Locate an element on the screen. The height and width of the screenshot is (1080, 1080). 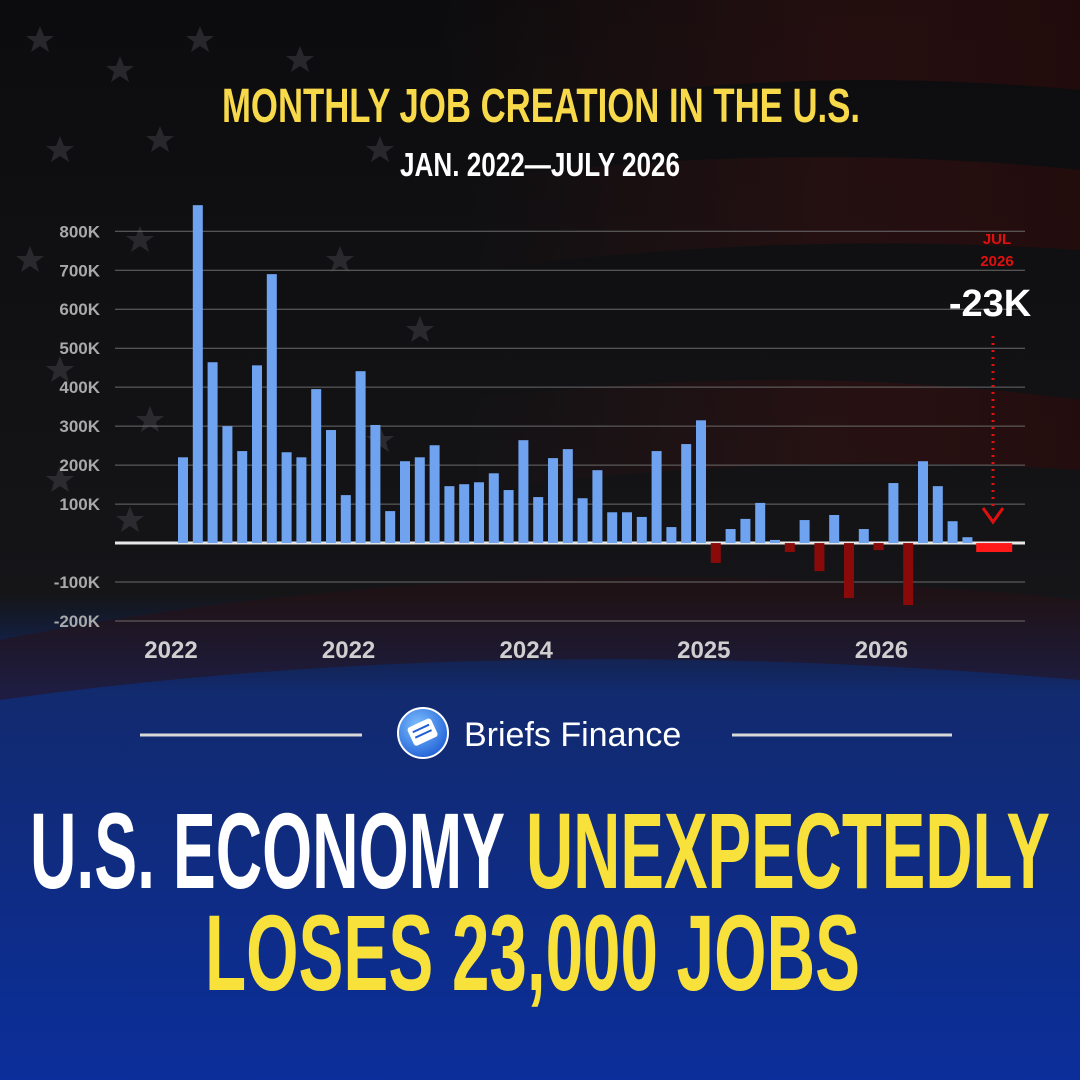
y-tick-label: 200K is located at coordinates (79, 465).